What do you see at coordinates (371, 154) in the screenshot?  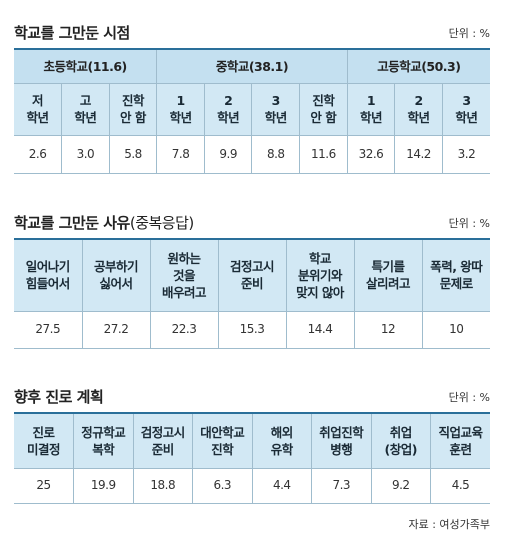 I see `value-cell: 32.6` at bounding box center [371, 154].